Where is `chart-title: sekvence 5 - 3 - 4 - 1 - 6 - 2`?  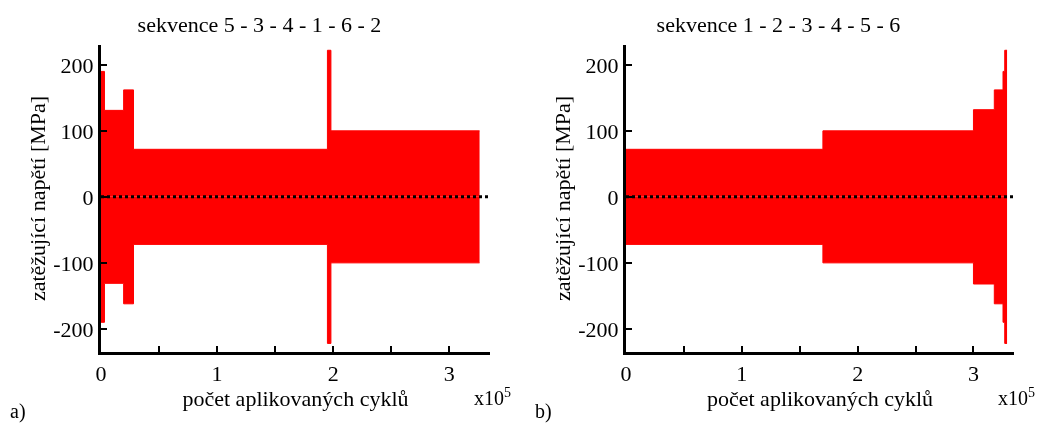
chart-title: sekvence 5 - 3 - 4 - 1 - 6 - 2 is located at coordinates (259, 25).